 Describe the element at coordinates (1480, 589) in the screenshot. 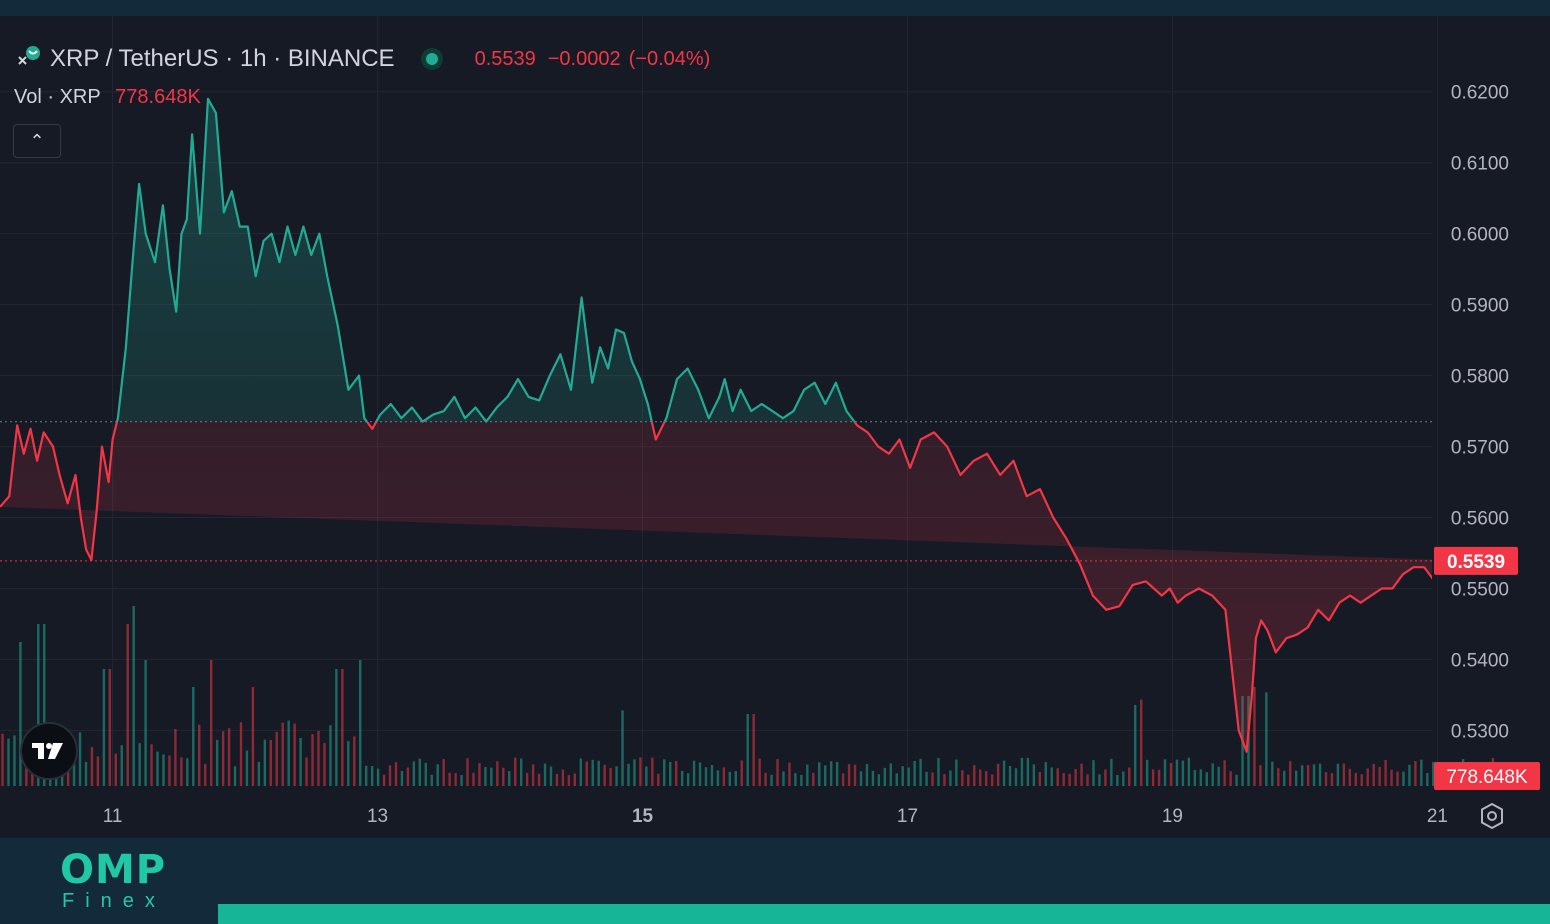

I see `y-tick-label: 0.5500` at that location.